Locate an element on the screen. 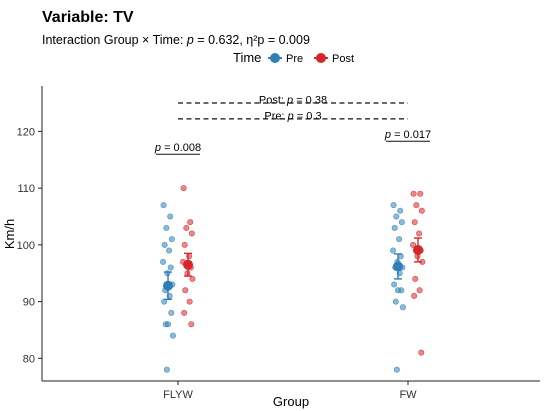 The image size is (550, 411). legend-label: Pre is located at coordinates (294, 59).